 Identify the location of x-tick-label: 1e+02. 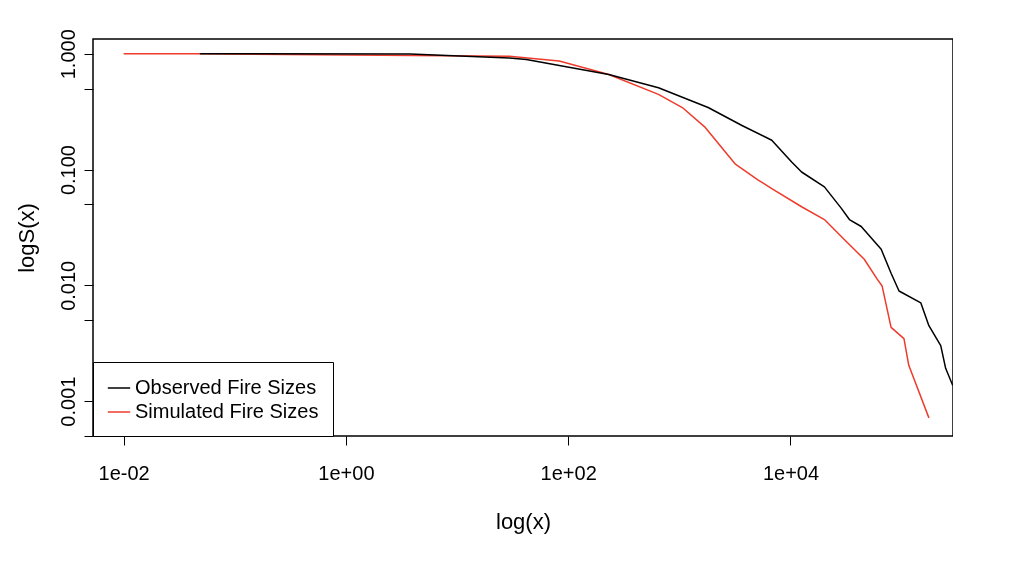
(568, 472).